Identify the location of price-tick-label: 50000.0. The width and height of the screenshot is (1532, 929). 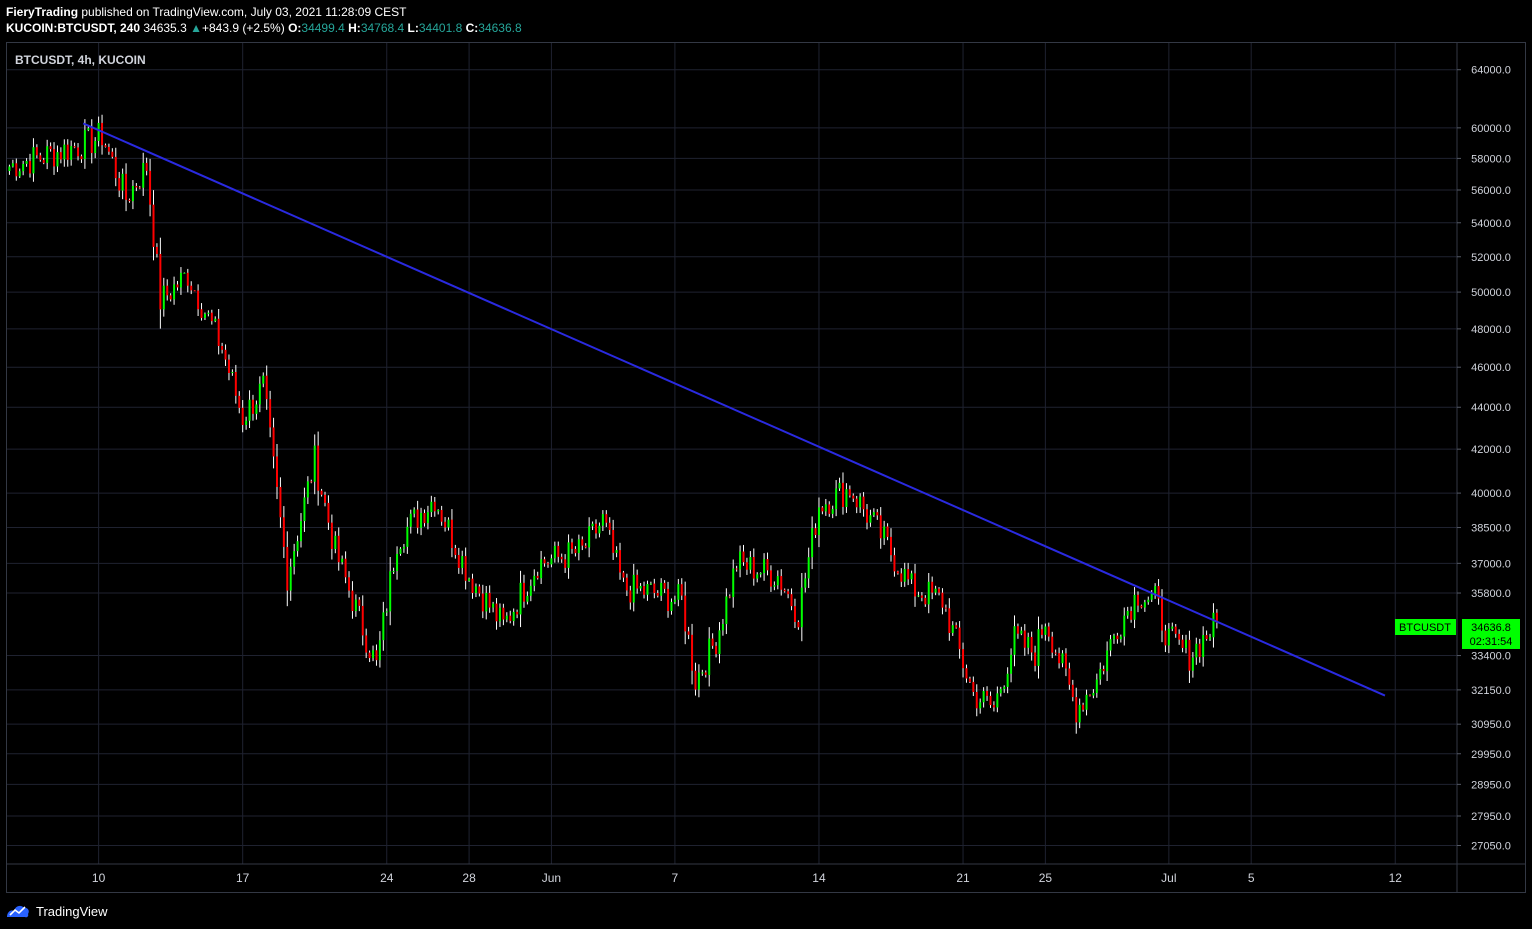
(1491, 293).